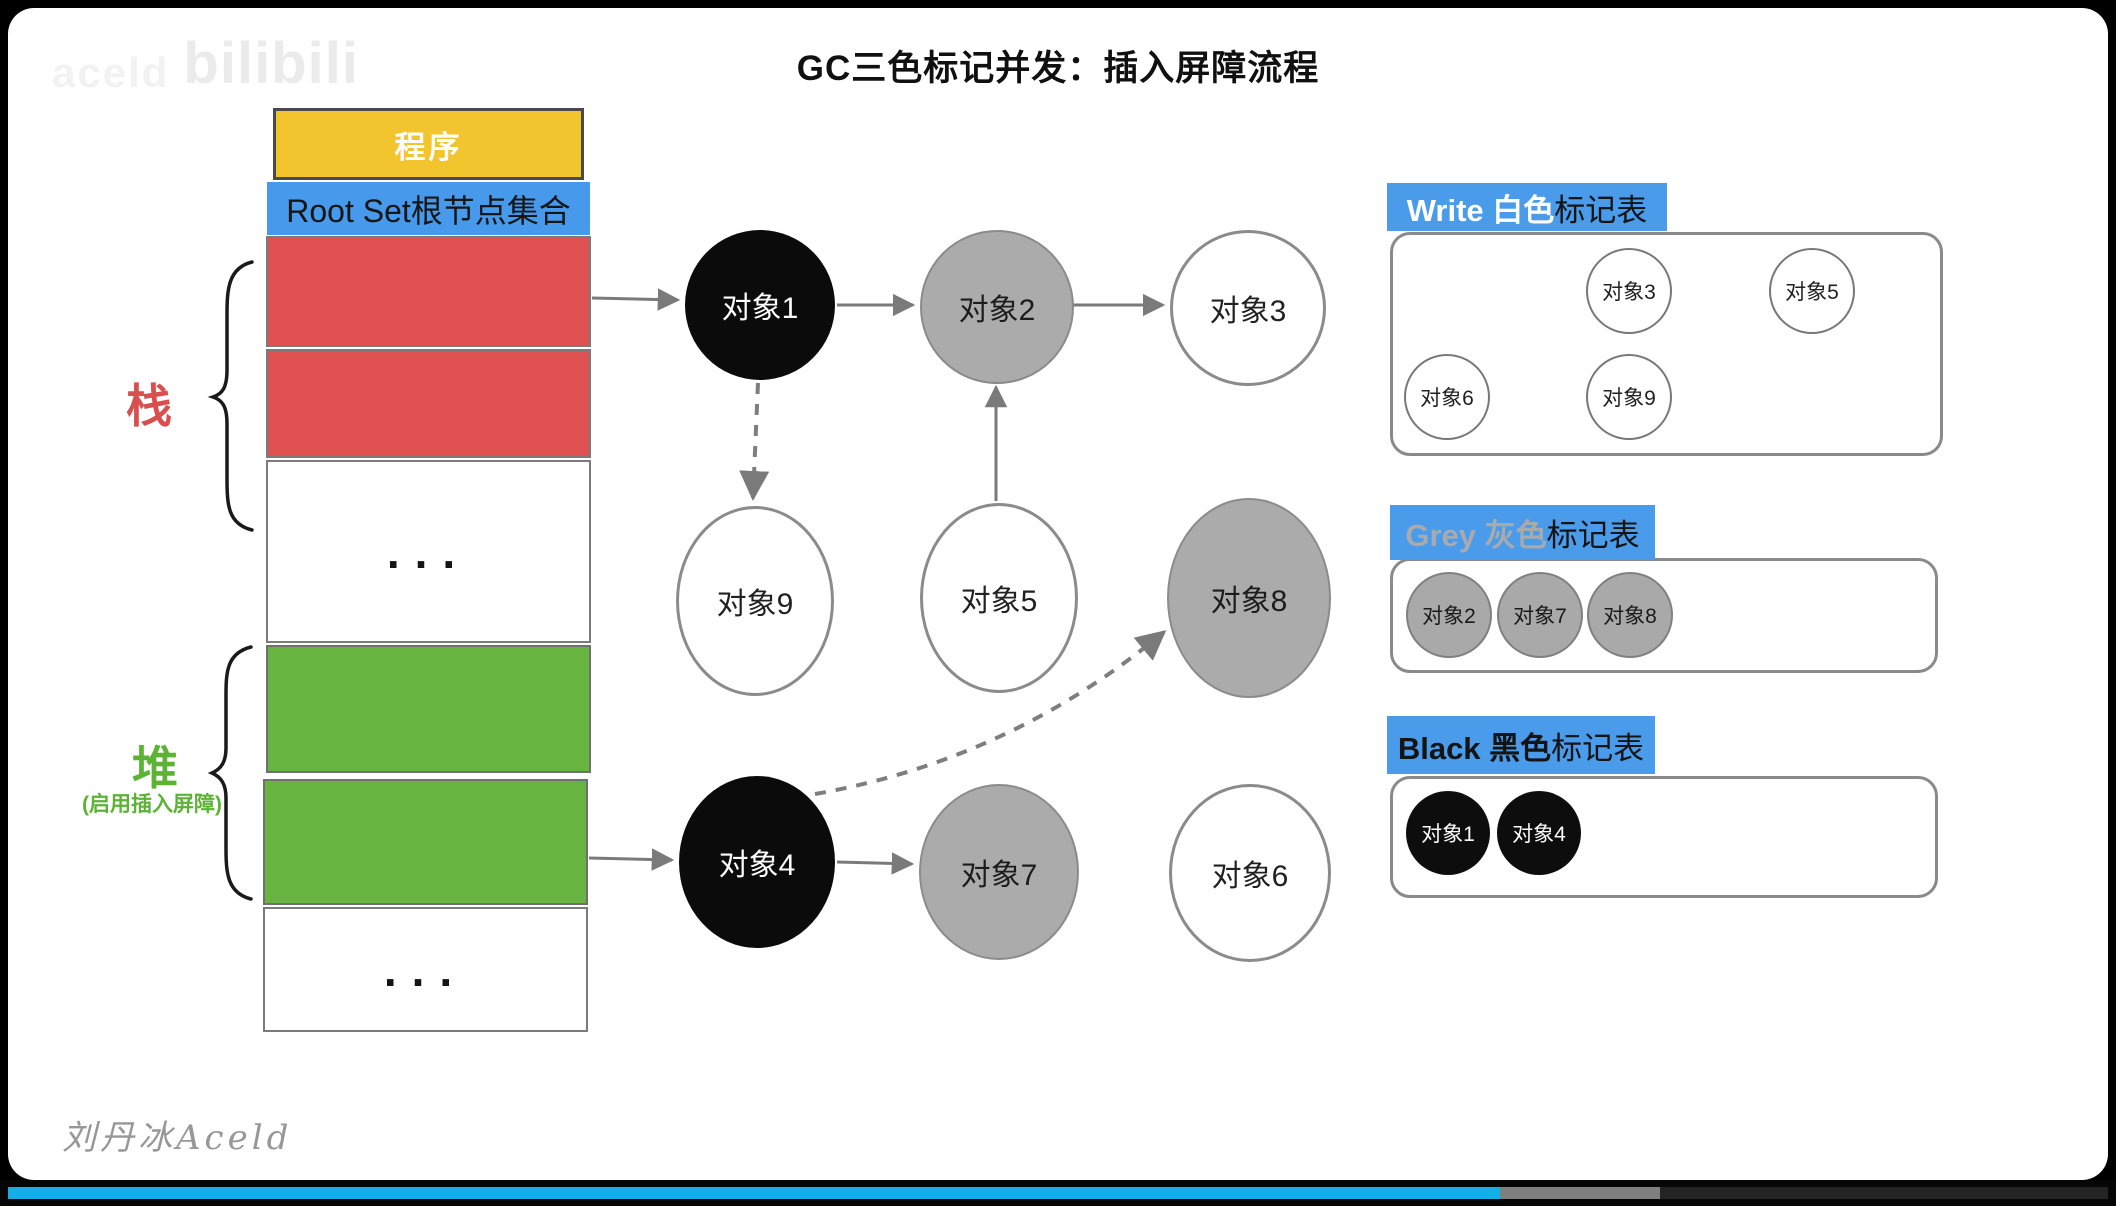 The width and height of the screenshot is (2116, 1206). Describe the element at coordinates (1629, 397) in the screenshot. I see `white-table-node-obj9: 对象9` at that location.